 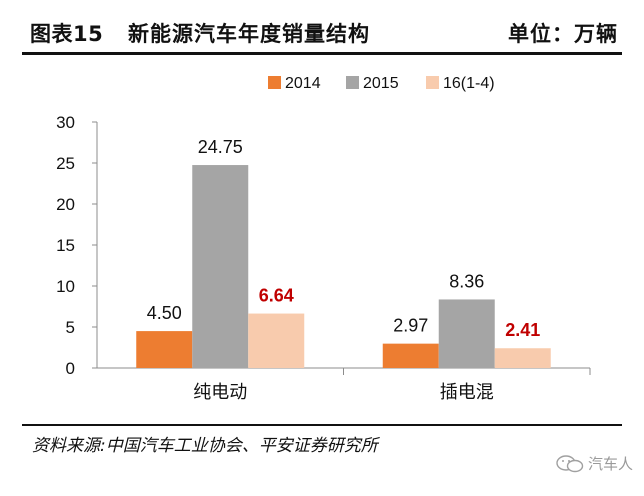 What do you see at coordinates (65, 286) in the screenshot?
I see `y-tick-label: 10` at bounding box center [65, 286].